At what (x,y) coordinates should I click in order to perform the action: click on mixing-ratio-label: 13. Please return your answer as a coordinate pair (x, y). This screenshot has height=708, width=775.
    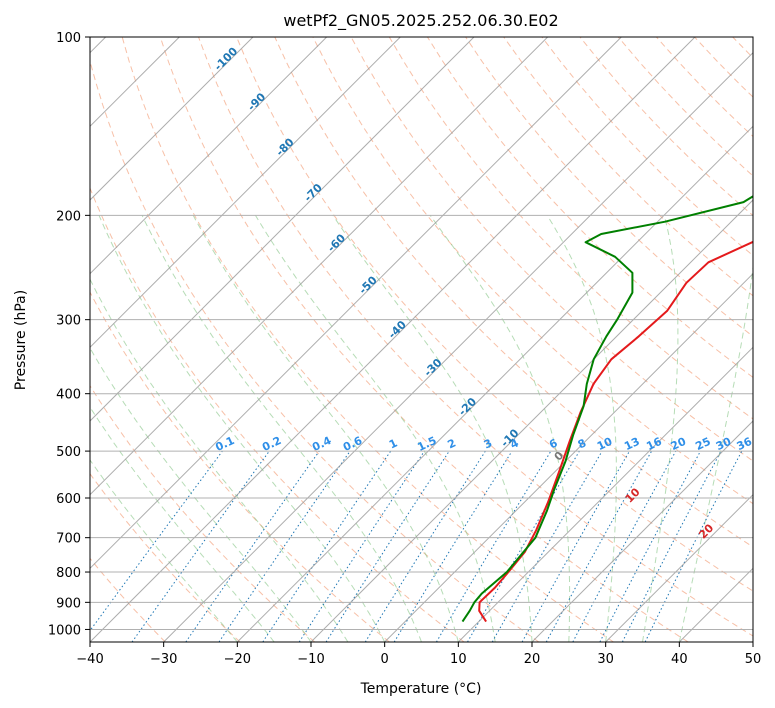
    Looking at the image, I should click on (631, 444).